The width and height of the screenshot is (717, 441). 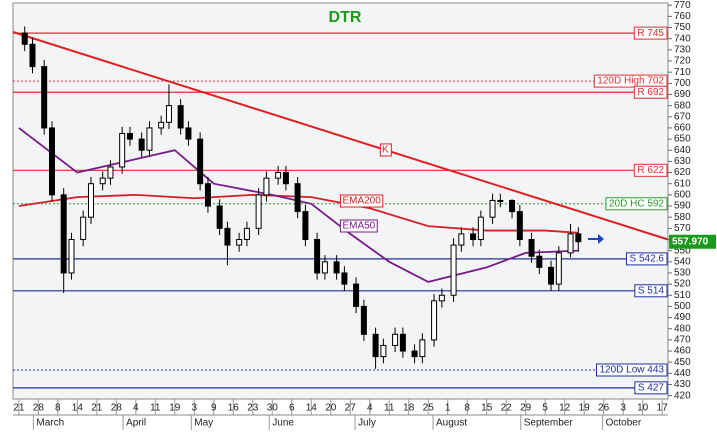 I want to click on y-tick-label: 630, so click(x=682, y=161).